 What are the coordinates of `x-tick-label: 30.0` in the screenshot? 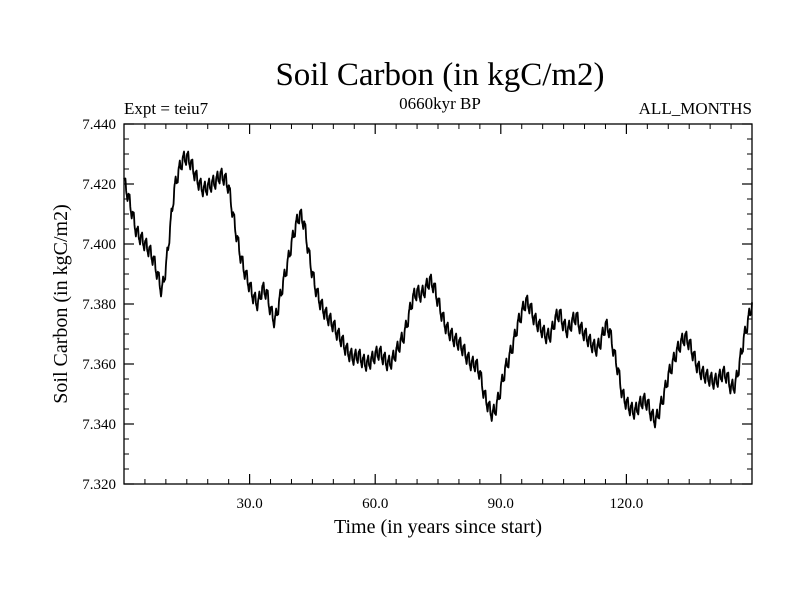 It's located at (249, 504).